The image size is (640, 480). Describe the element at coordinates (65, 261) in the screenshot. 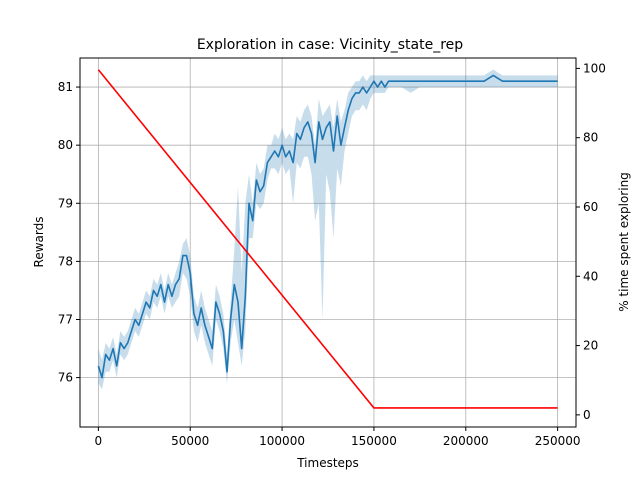

I see `y-tick-label: 78` at that location.